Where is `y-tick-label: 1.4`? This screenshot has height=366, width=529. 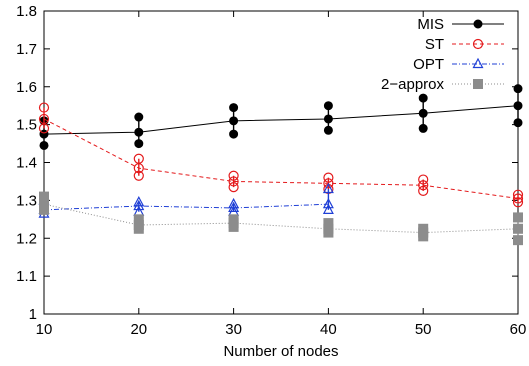 y-tick-label: 1.4 is located at coordinates (26, 163).